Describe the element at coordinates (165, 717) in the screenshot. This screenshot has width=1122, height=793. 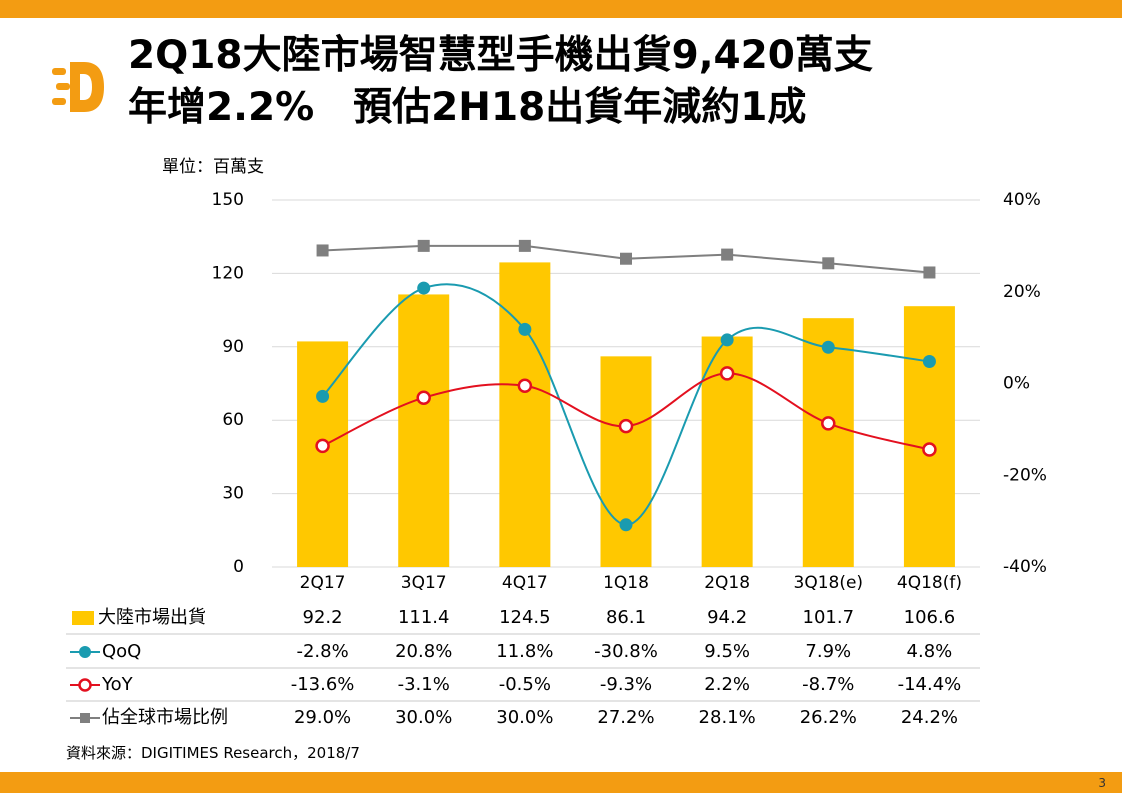
I see `table-row-share-label: 佔全球市場比例` at that location.